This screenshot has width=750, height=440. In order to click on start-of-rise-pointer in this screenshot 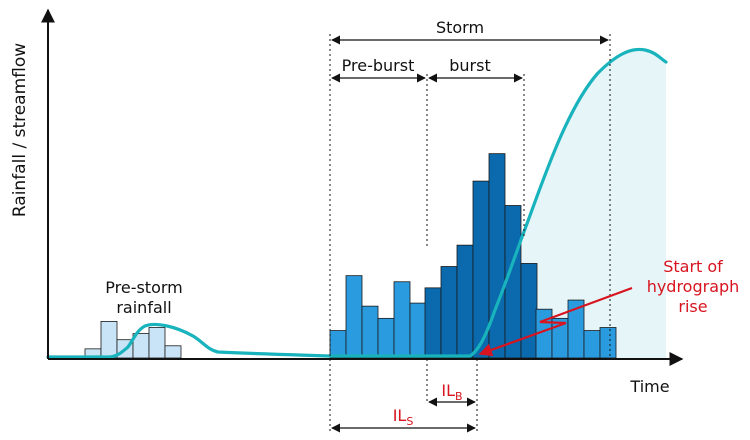, I will do `click(555, 321)`.